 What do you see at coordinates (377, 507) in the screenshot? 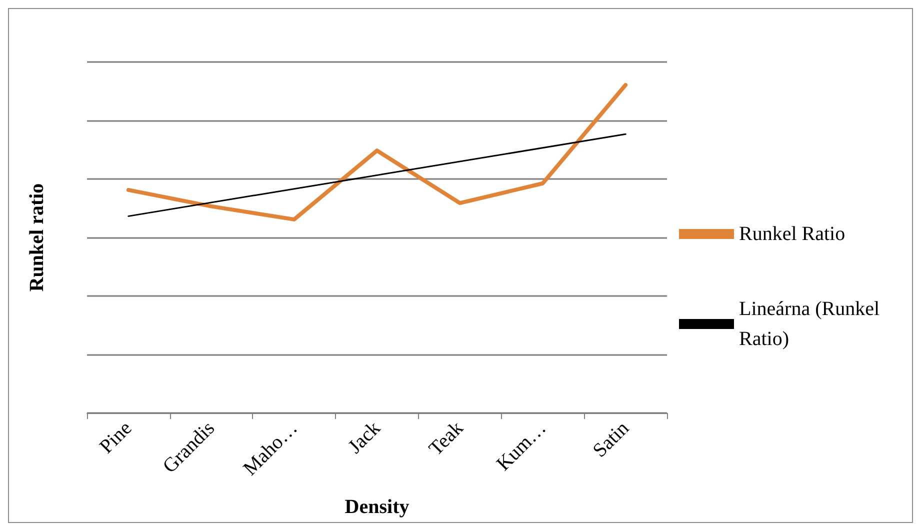
I see `x-axis-title: Density` at bounding box center [377, 507].